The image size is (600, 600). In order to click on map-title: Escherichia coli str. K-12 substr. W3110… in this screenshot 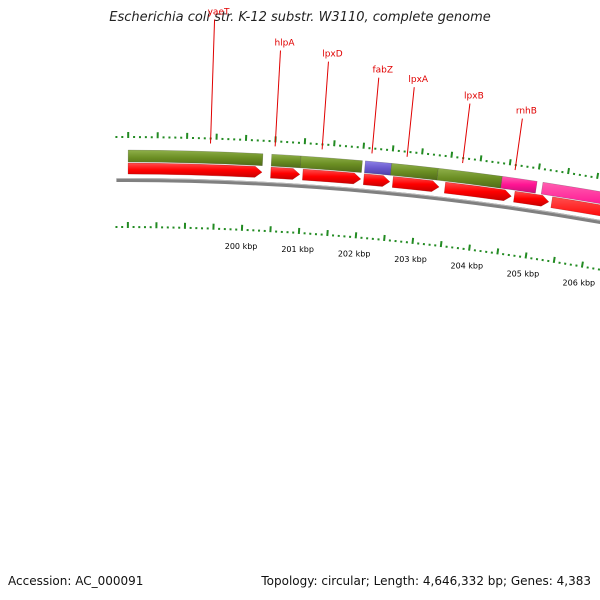, I will do `click(300, 17)`.